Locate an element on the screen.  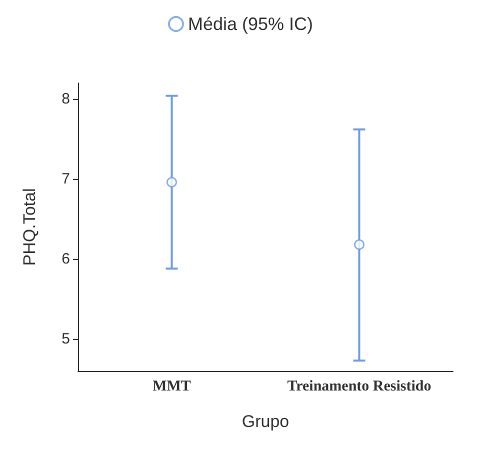
y-axis-title: PHQ.Total is located at coordinates (29, 227).